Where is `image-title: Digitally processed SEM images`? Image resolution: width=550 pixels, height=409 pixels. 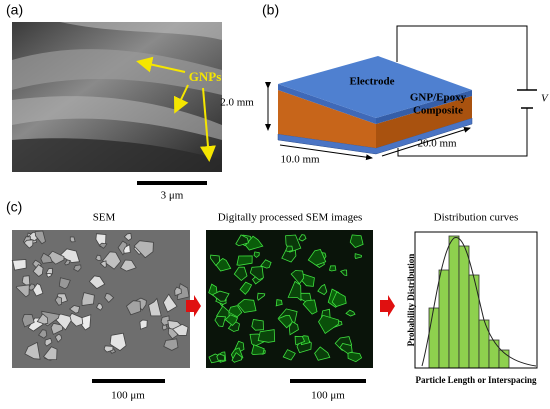
image-title: Digitally processed SEM images is located at coordinates (290, 218).